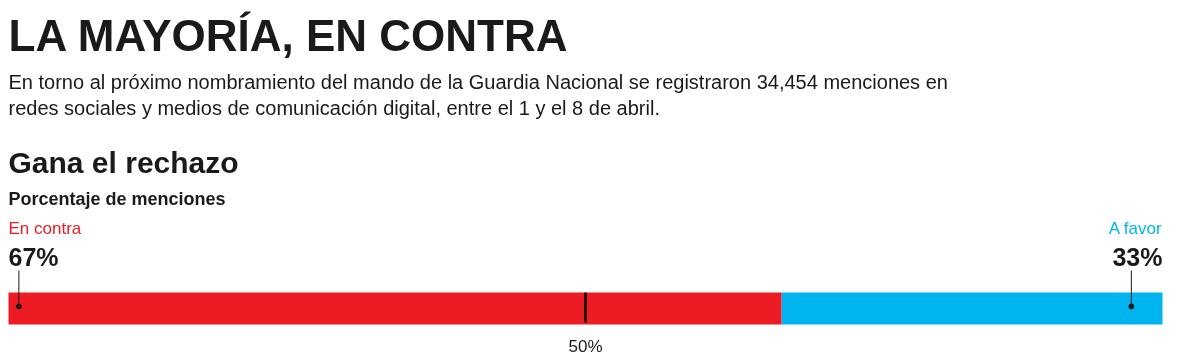  I want to click on data-label: 67%, so click(33, 256).